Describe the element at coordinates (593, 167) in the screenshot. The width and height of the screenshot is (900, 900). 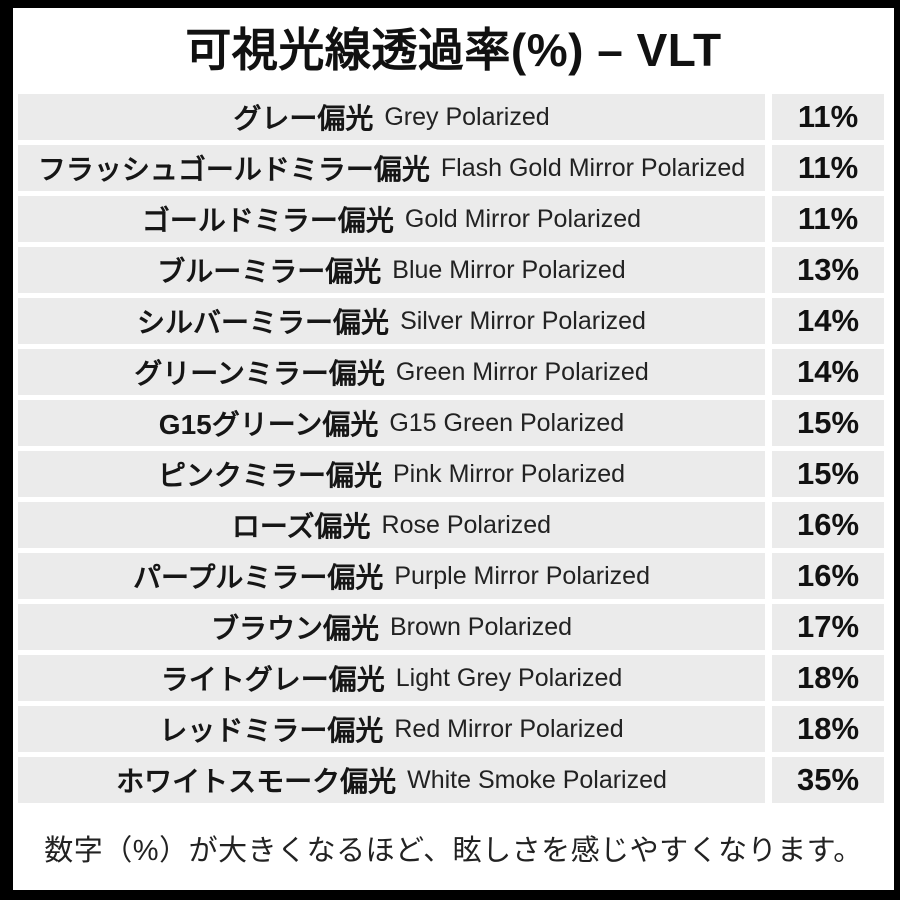
I see `lens-name-english: Flash Gold Mirror Polarized` at that location.